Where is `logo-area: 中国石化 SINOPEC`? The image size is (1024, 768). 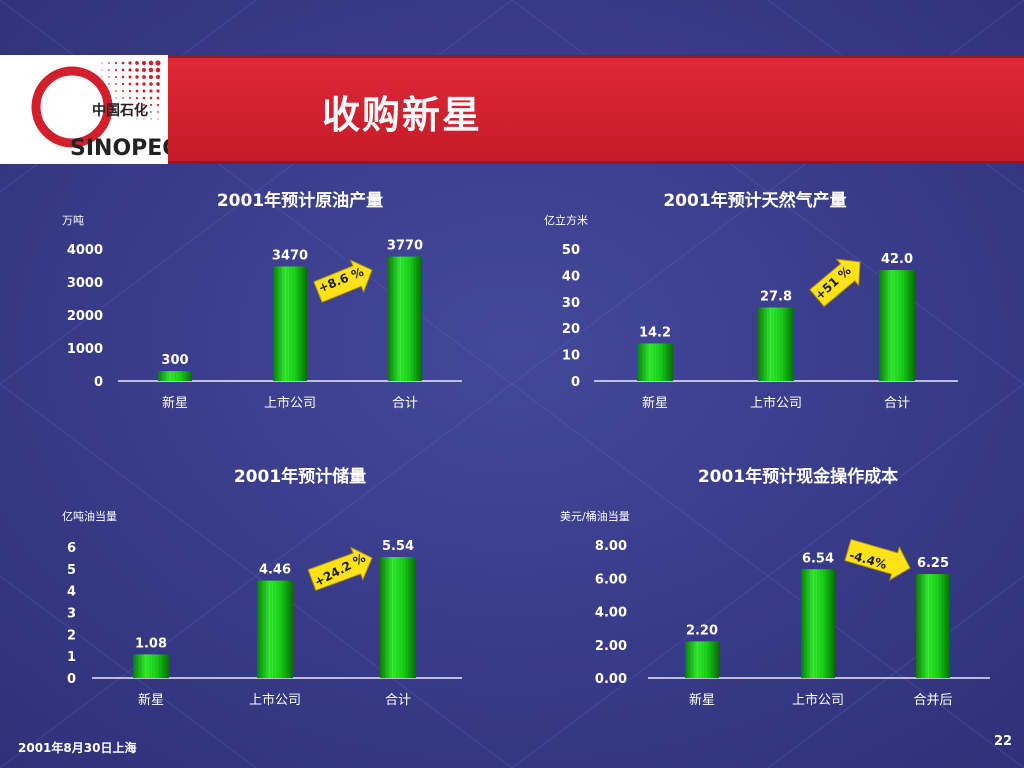 logo-area: 中国石化 SINOPEC is located at coordinates (89, 109).